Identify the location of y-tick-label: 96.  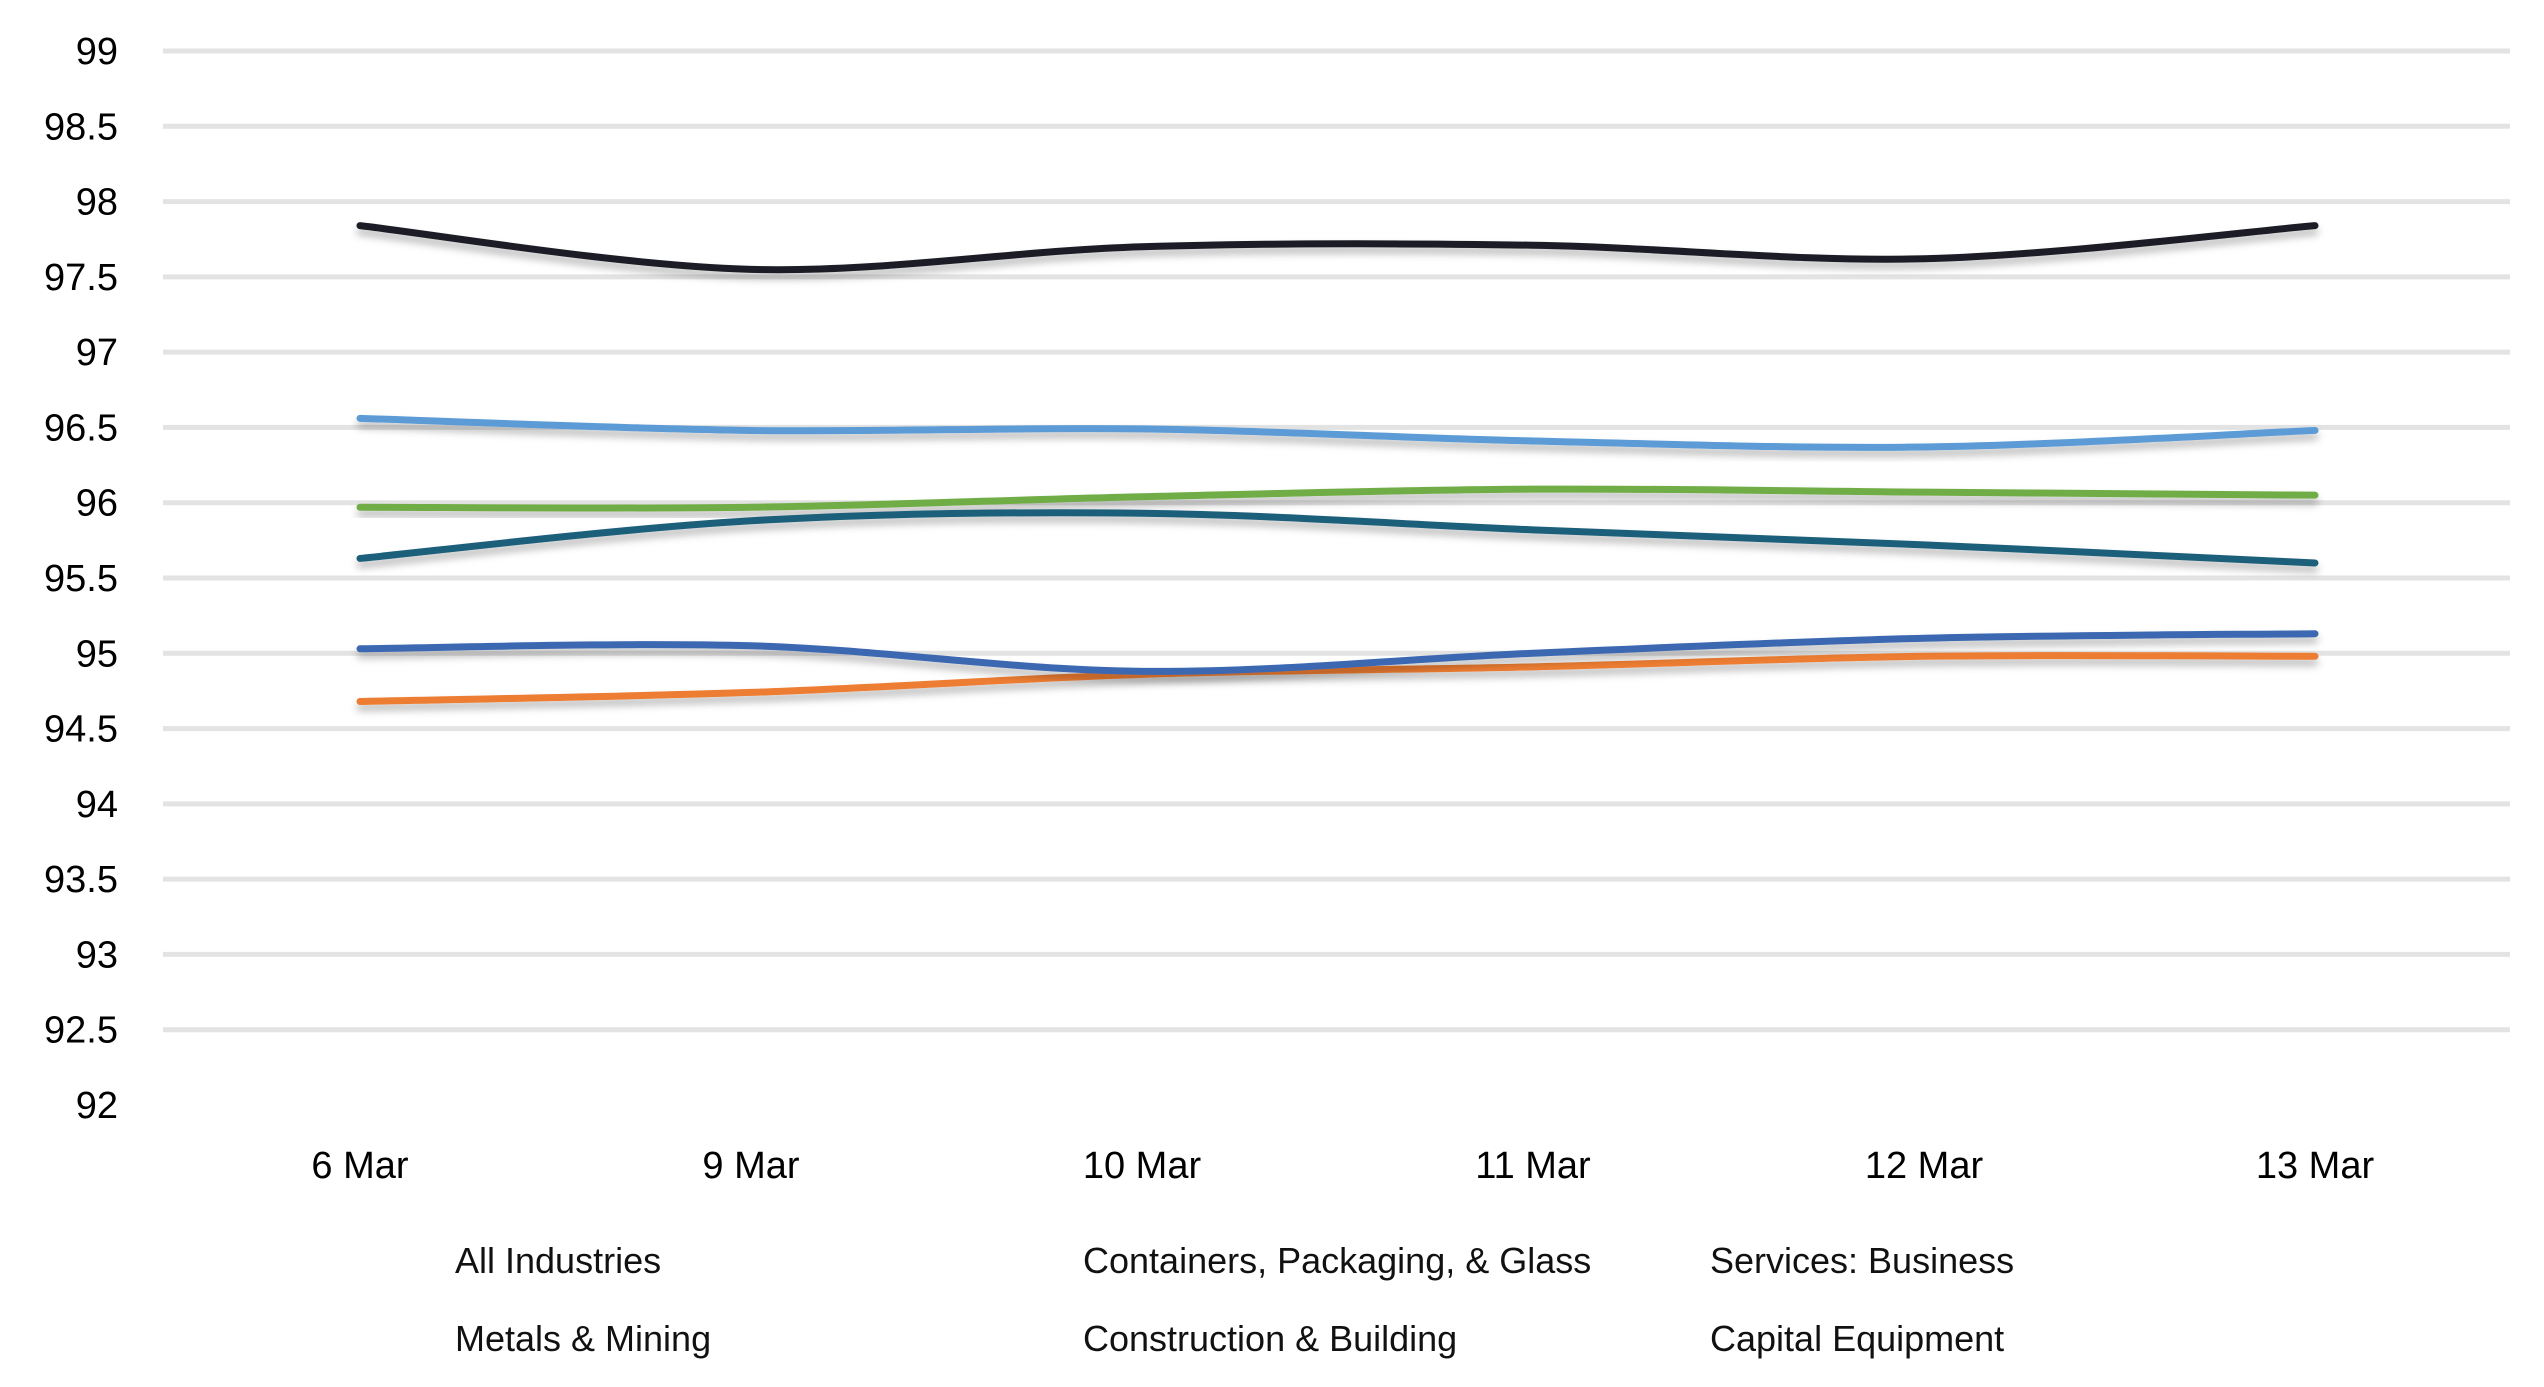
(97, 504).